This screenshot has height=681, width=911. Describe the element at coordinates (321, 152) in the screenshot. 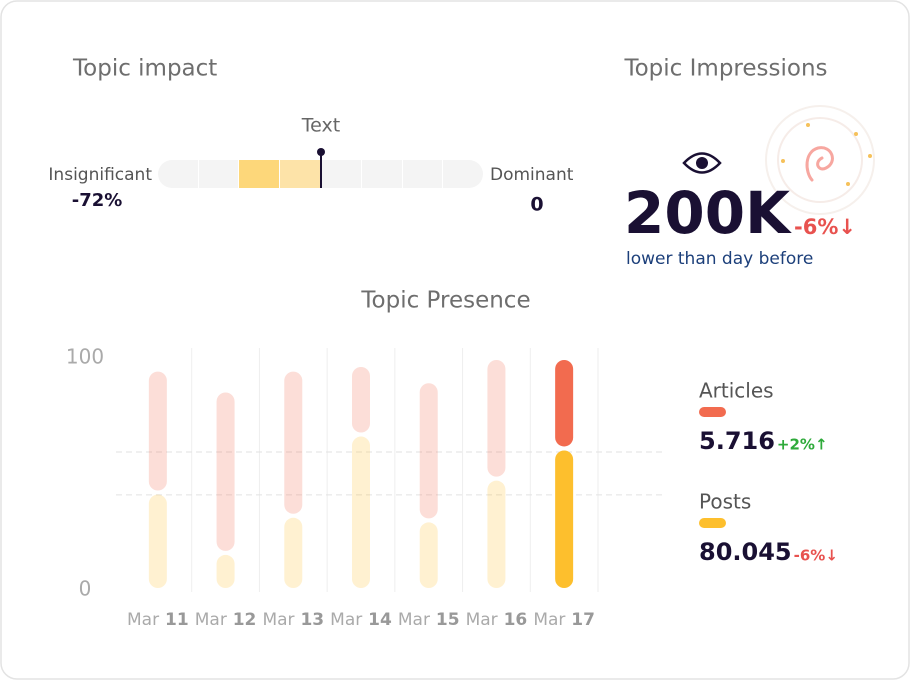

I see `impact-marker-dot` at that location.